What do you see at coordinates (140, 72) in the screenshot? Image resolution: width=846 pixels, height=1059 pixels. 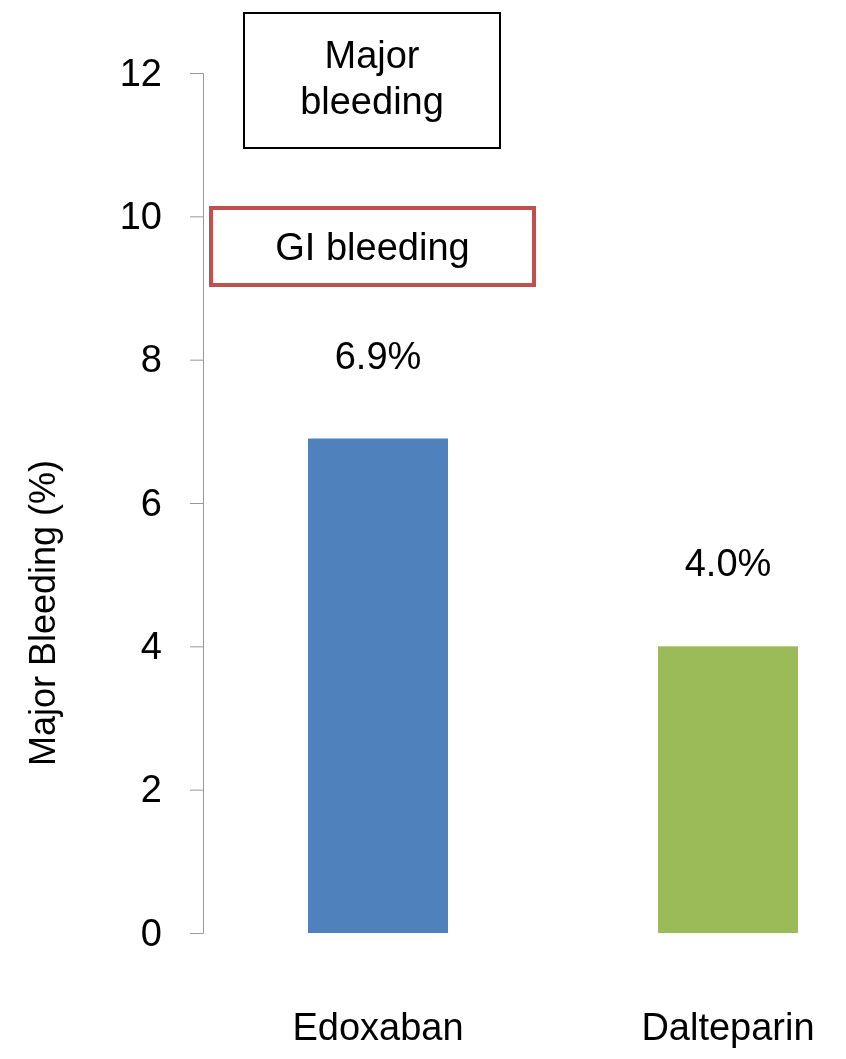 I see `y-tick-label: 12` at bounding box center [140, 72].